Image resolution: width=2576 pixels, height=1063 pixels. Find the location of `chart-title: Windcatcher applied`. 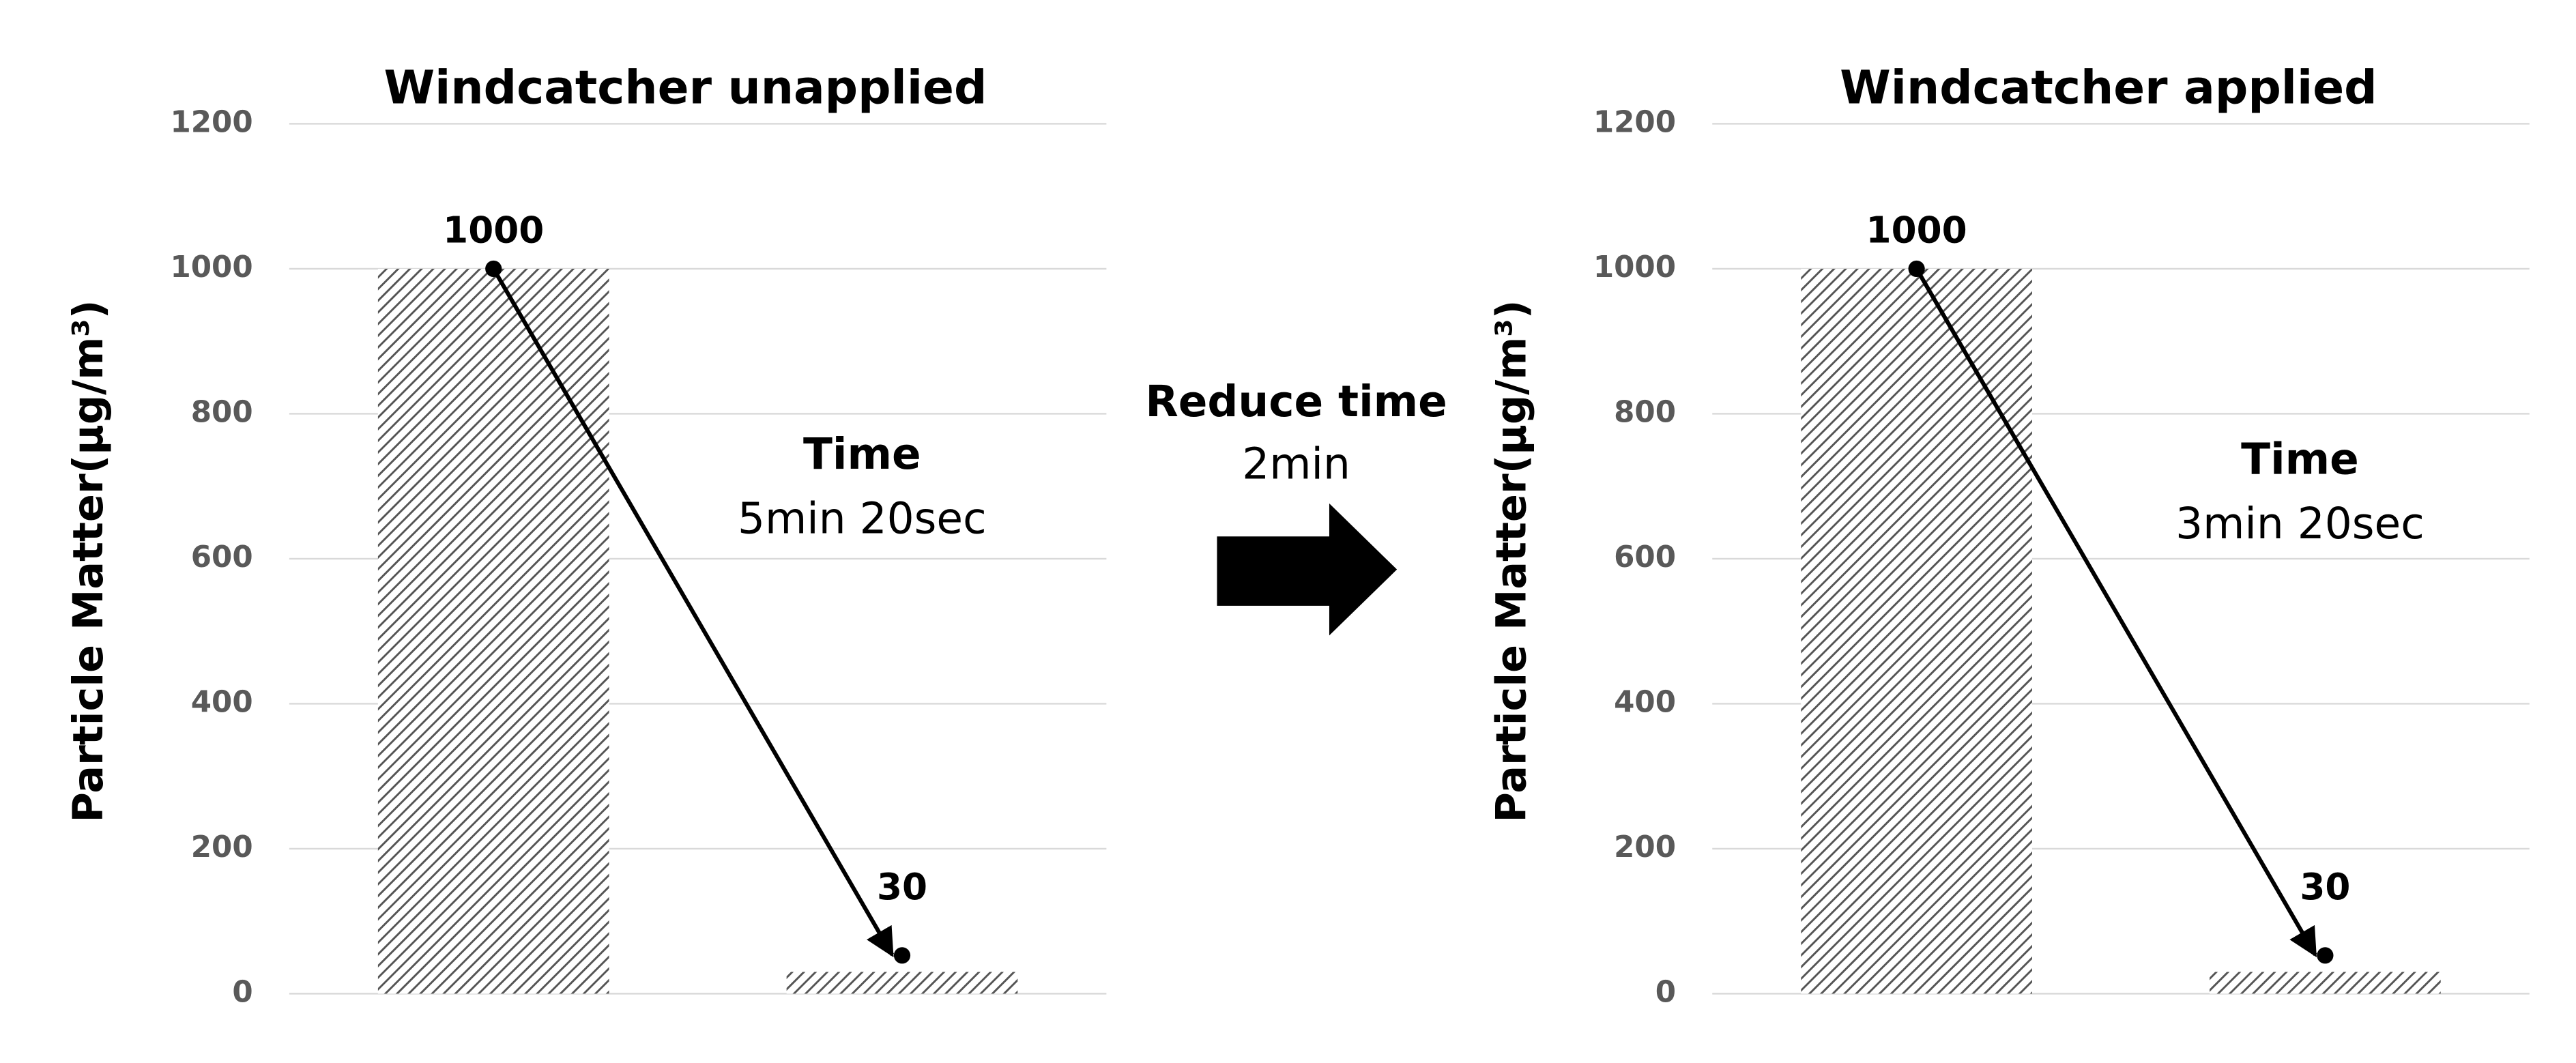

chart-title: Windcatcher applied is located at coordinates (2108, 88).